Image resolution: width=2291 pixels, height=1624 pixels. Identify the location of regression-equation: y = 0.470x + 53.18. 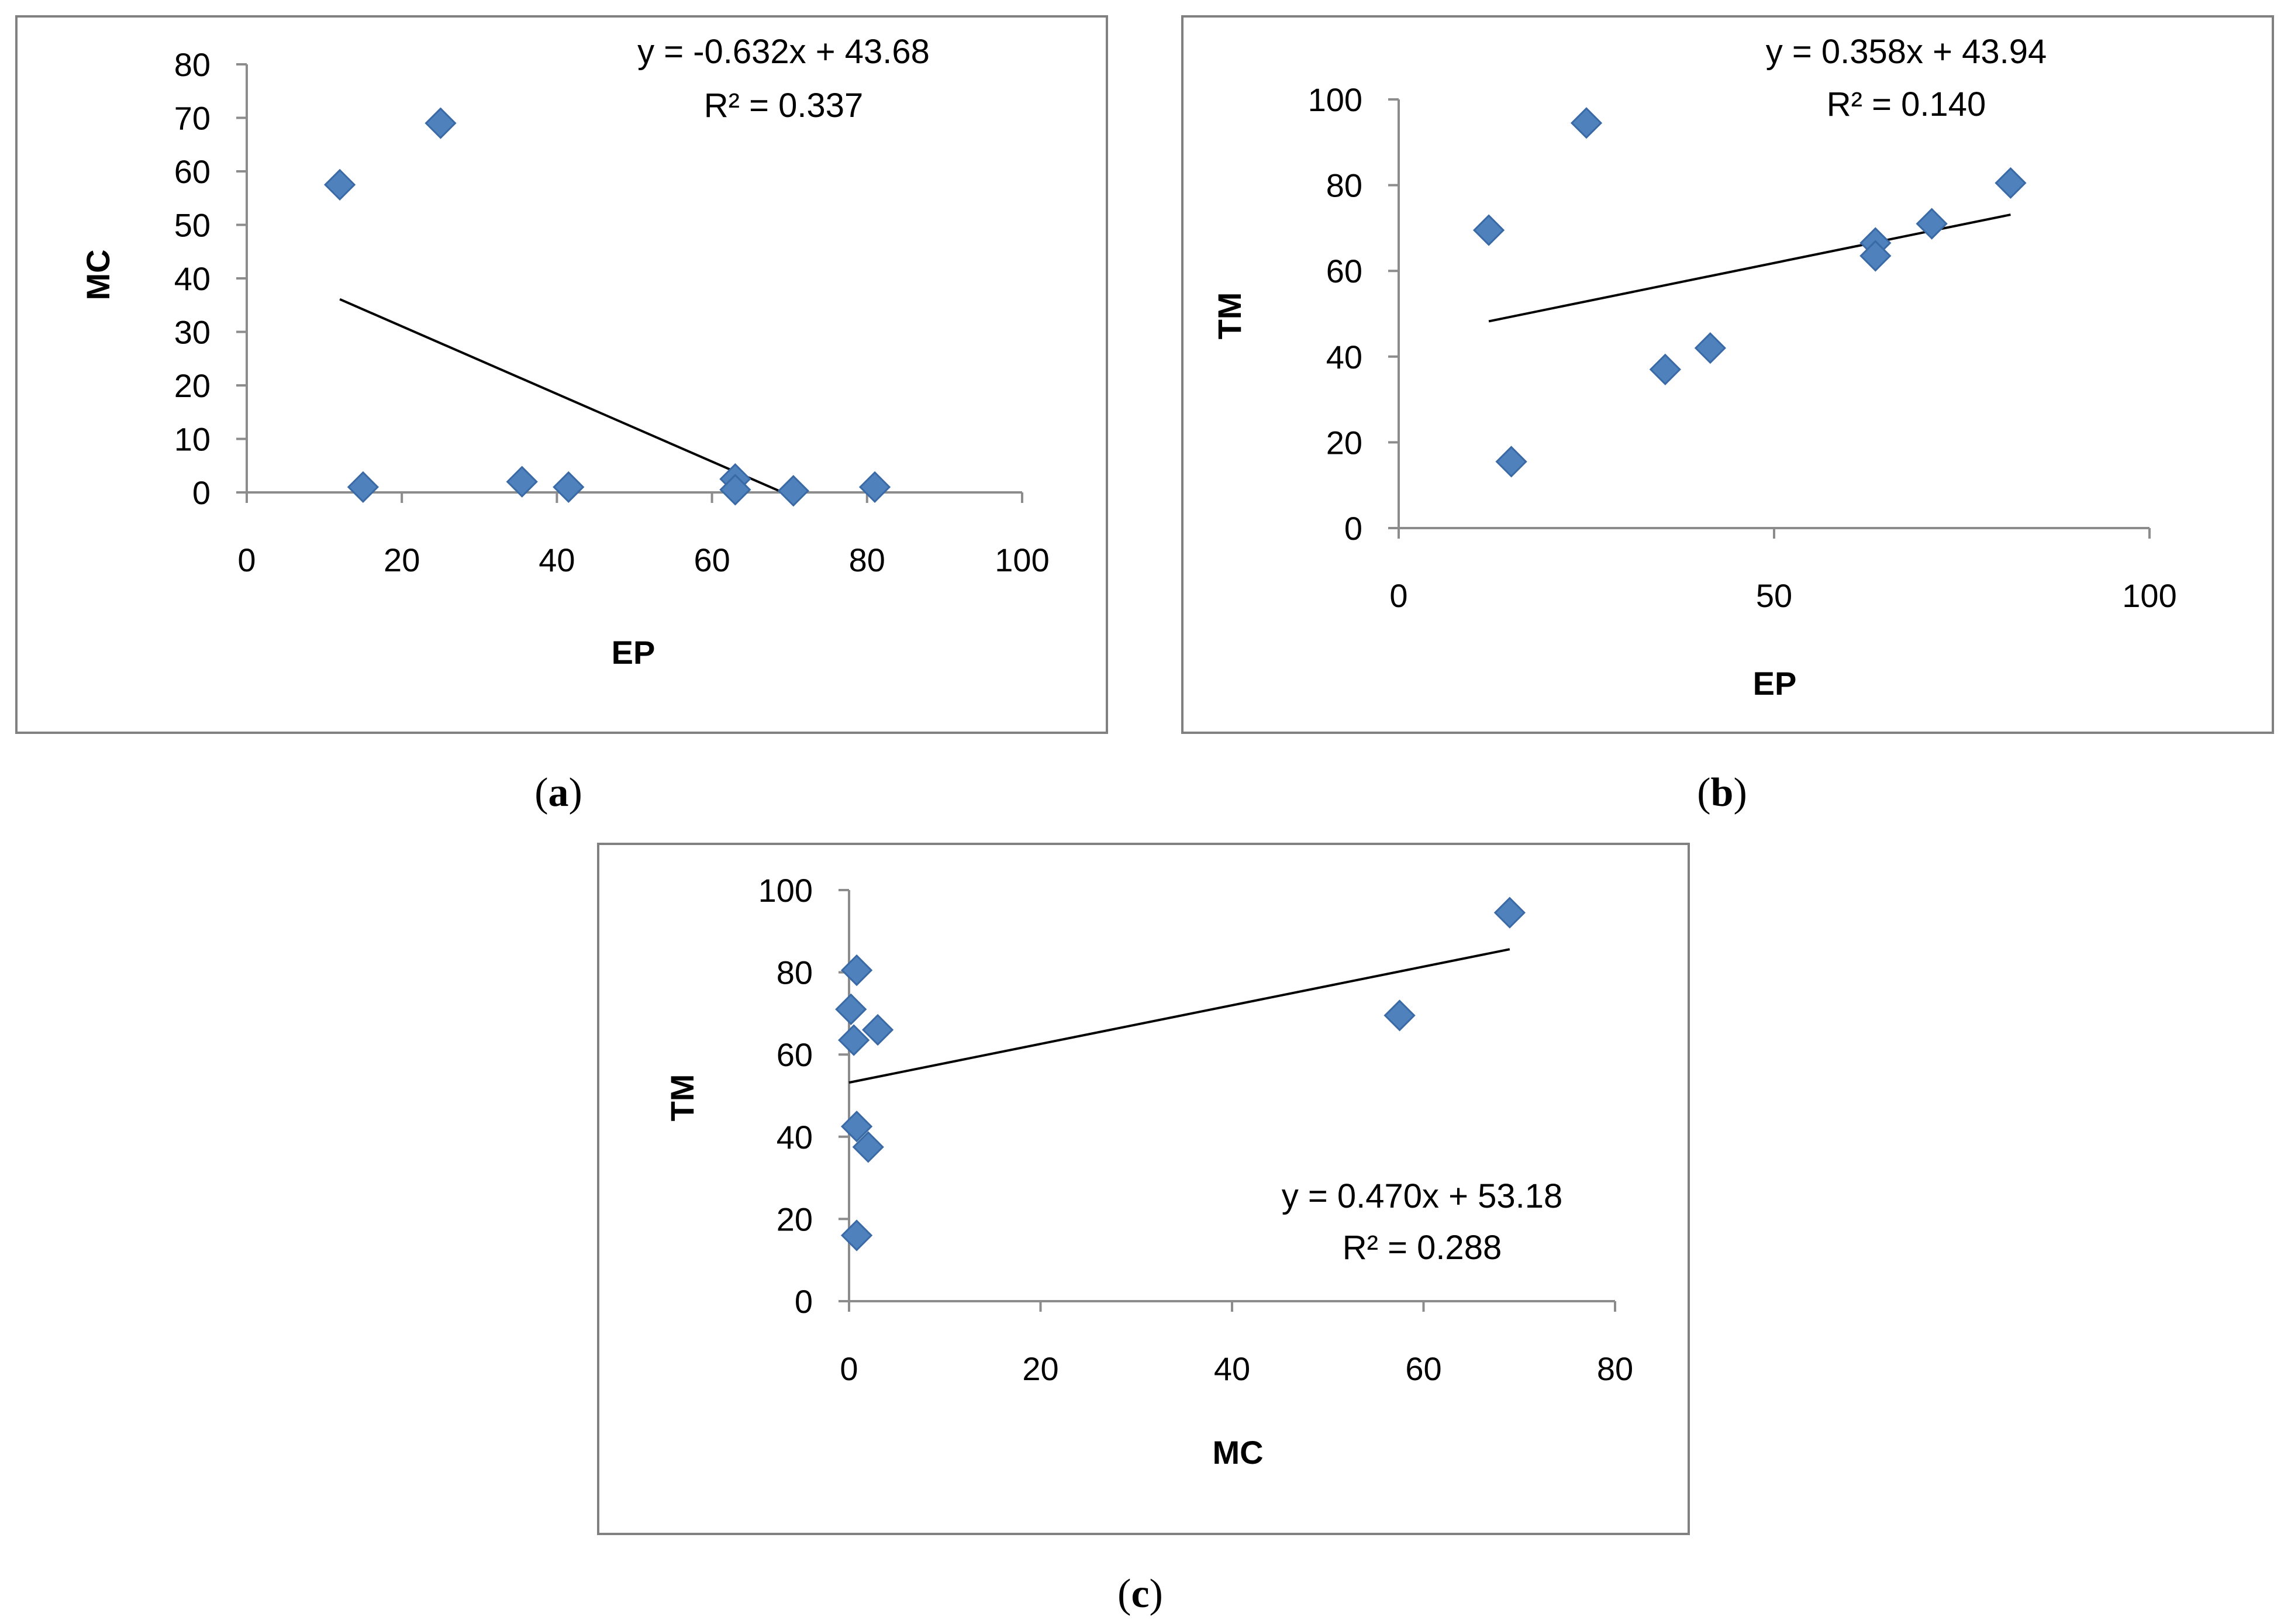
(1422, 1196).